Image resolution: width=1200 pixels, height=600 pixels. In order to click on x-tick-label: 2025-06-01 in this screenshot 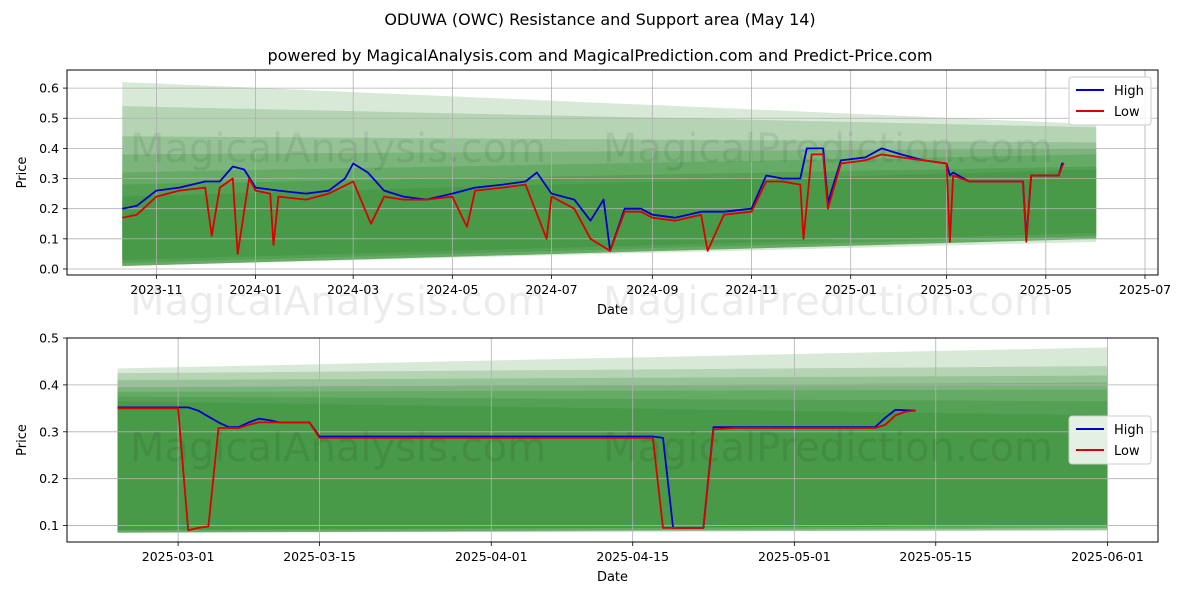, I will do `click(1107, 556)`.